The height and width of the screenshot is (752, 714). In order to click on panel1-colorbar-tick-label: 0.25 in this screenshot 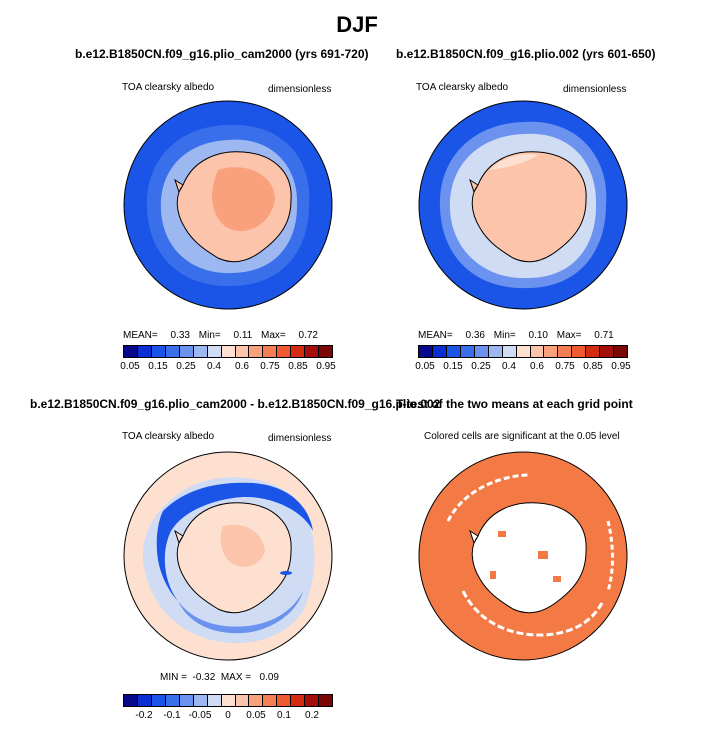, I will do `click(186, 366)`.